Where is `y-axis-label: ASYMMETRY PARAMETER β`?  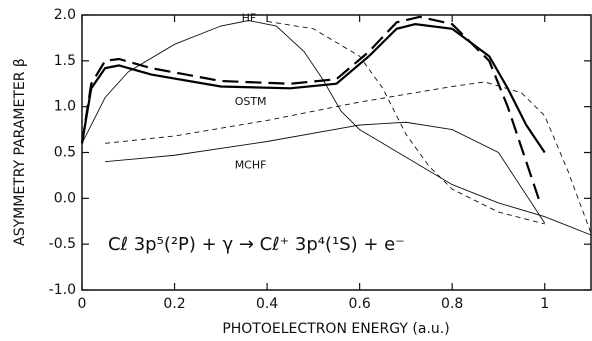 y-axis-label: ASYMMETRY PARAMETER β is located at coordinates (20, 152).